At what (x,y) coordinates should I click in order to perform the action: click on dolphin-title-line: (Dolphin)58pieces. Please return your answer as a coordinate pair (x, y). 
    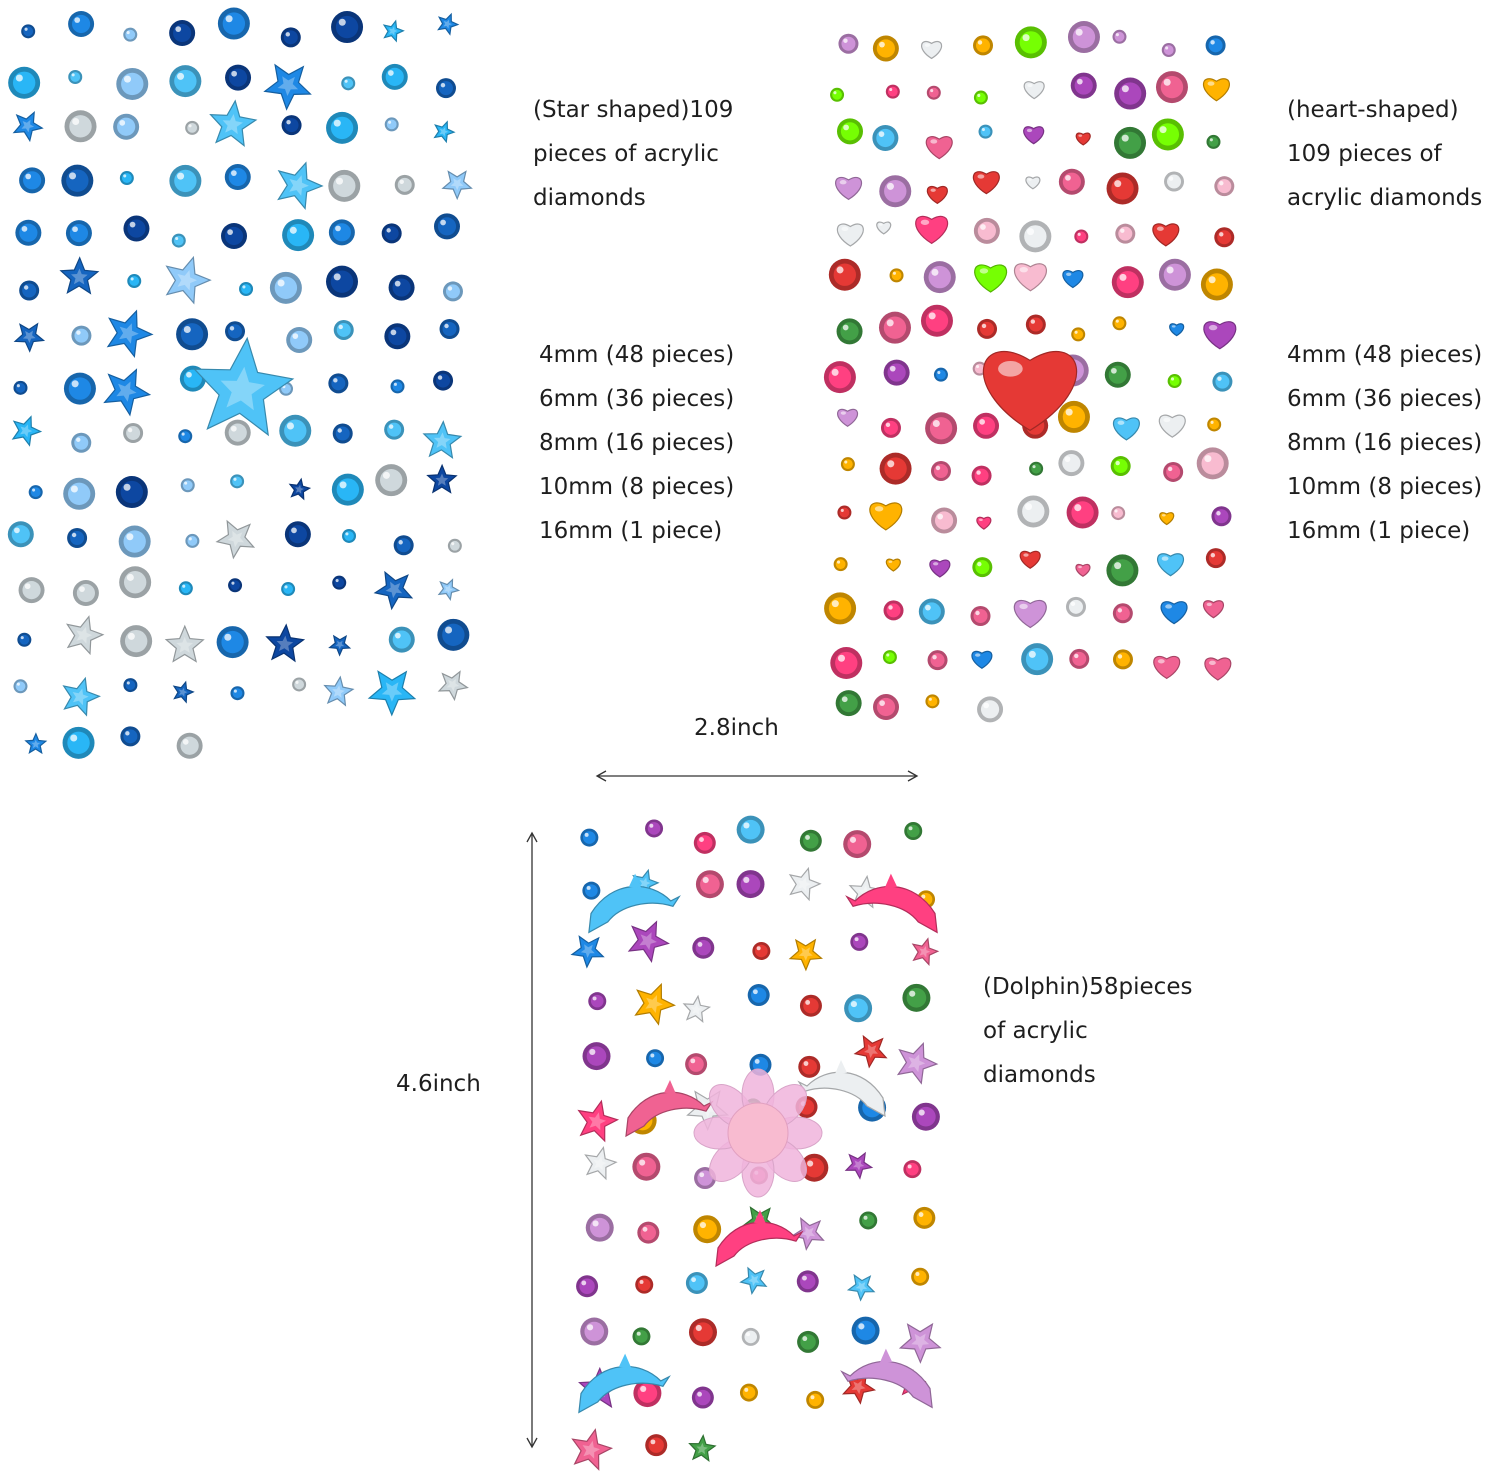
    Looking at the image, I should click on (1088, 987).